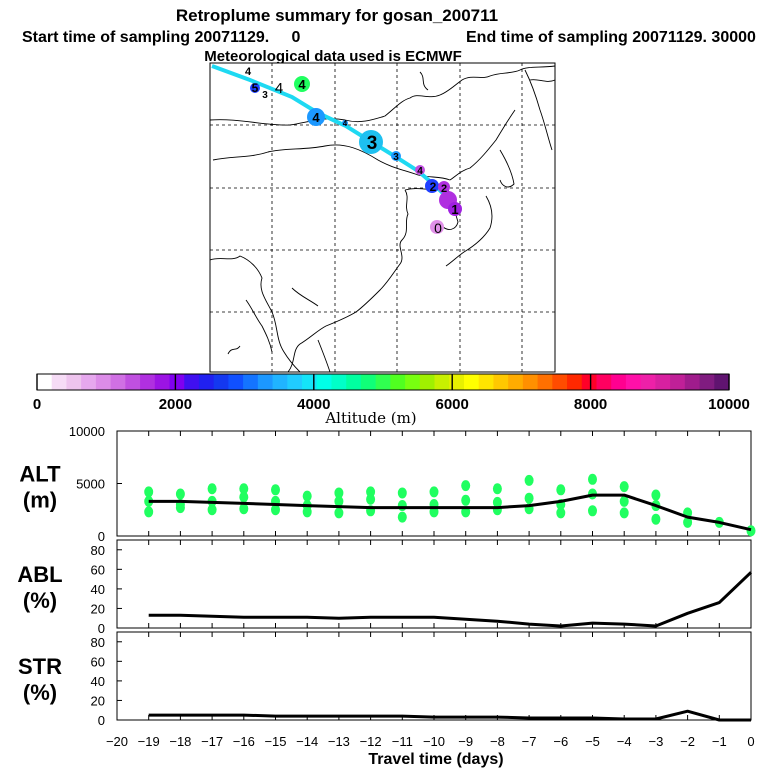  Describe the element at coordinates (560, 741) in the screenshot. I see `x-tick-label: −6` at that location.